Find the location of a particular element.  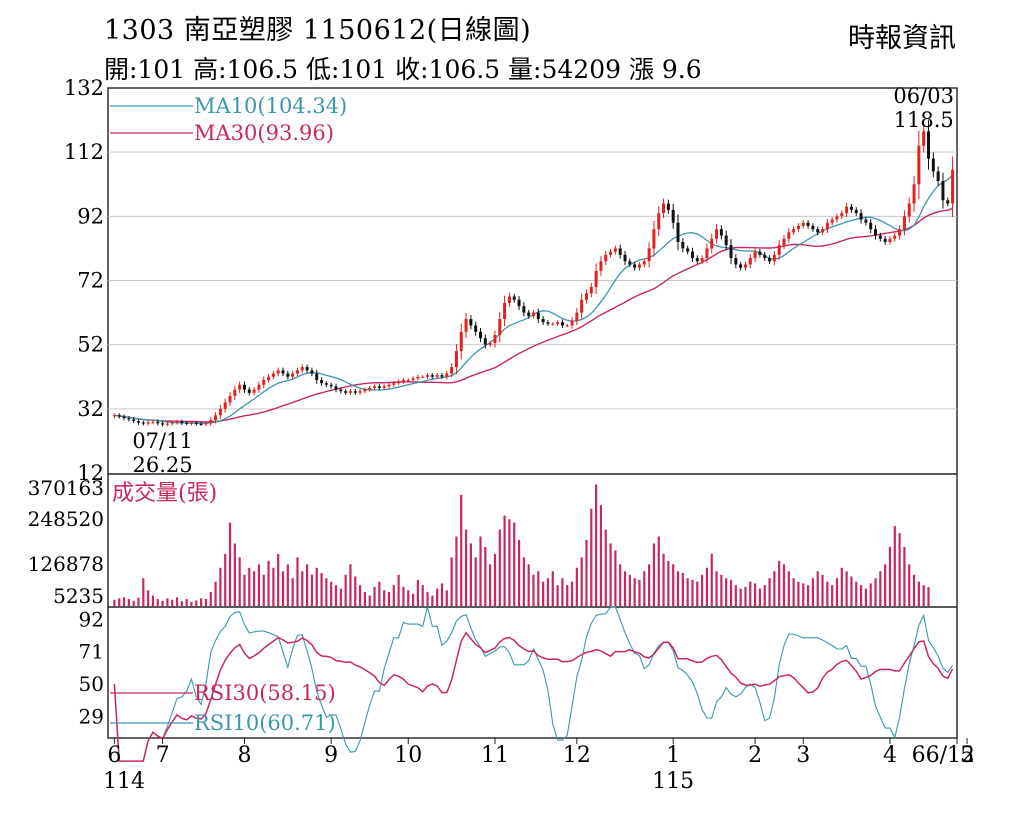

chart-title: 1303 南亞塑膠 1150612(日線圖) is located at coordinates (318, 30).